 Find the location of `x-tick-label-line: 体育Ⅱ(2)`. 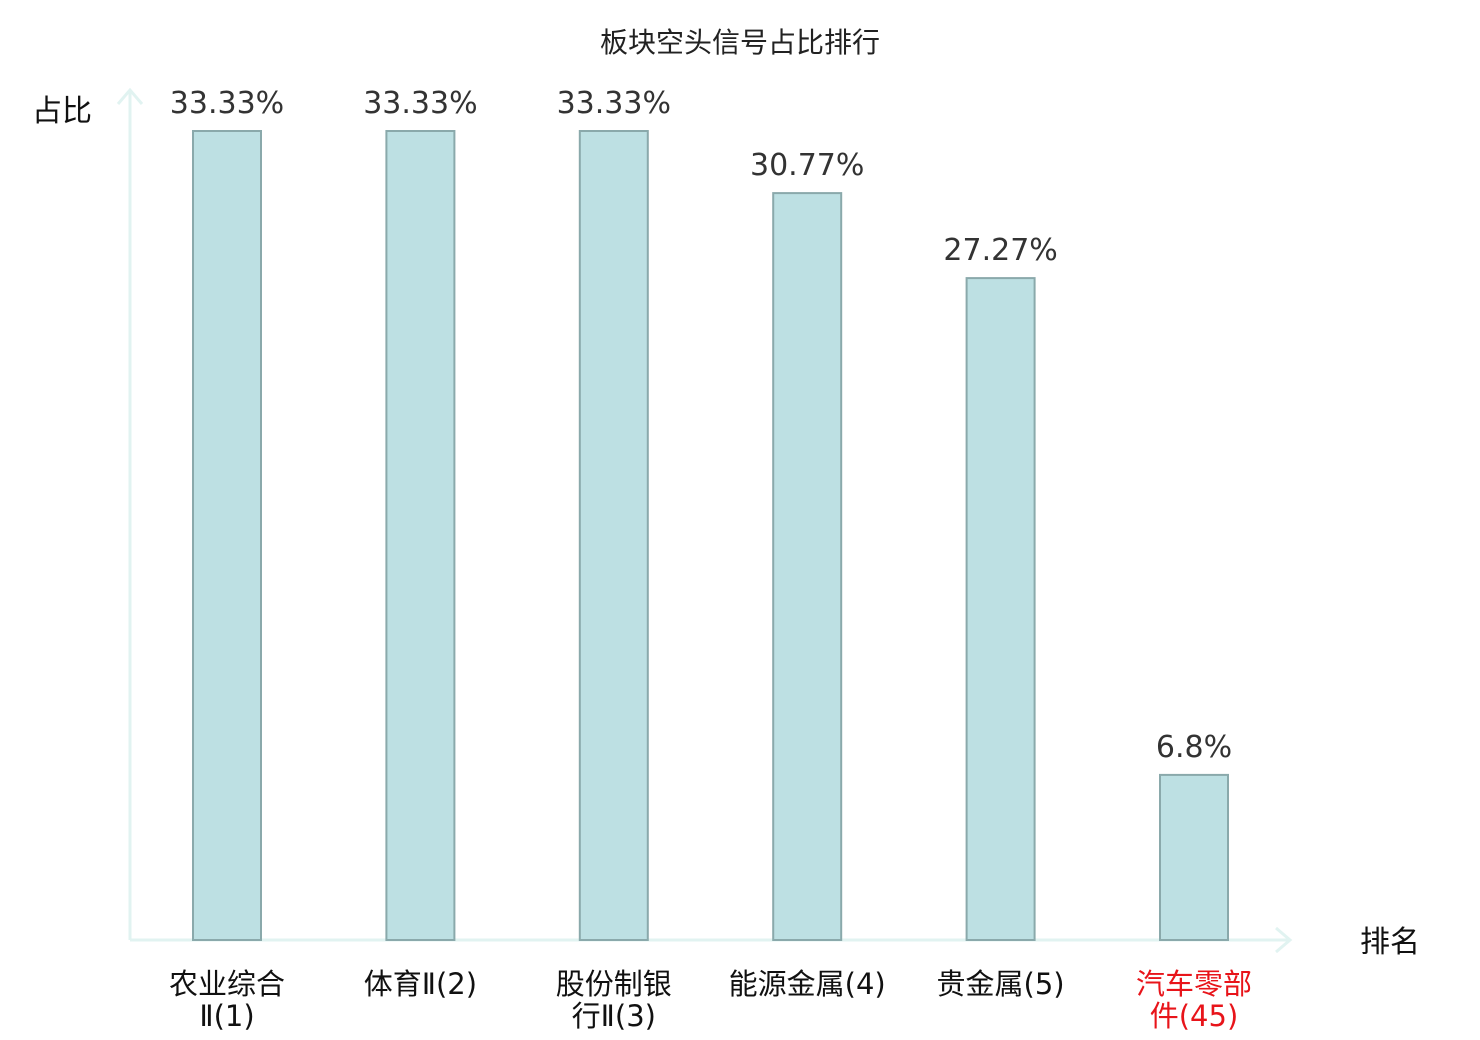

x-tick-label-line: 体育Ⅱ(2) is located at coordinates (420, 984).